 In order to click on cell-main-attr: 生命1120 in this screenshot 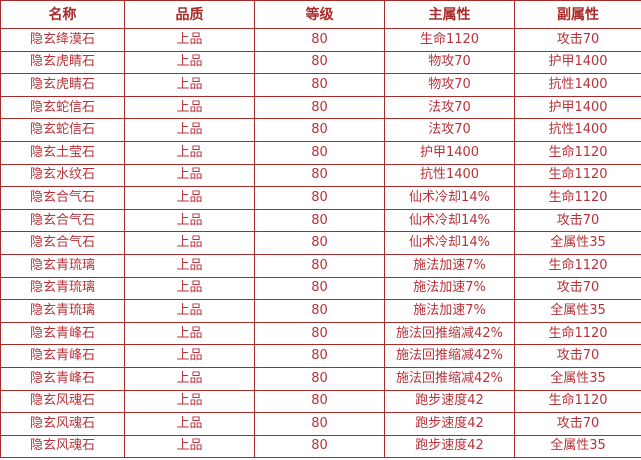, I will do `click(449, 40)`.